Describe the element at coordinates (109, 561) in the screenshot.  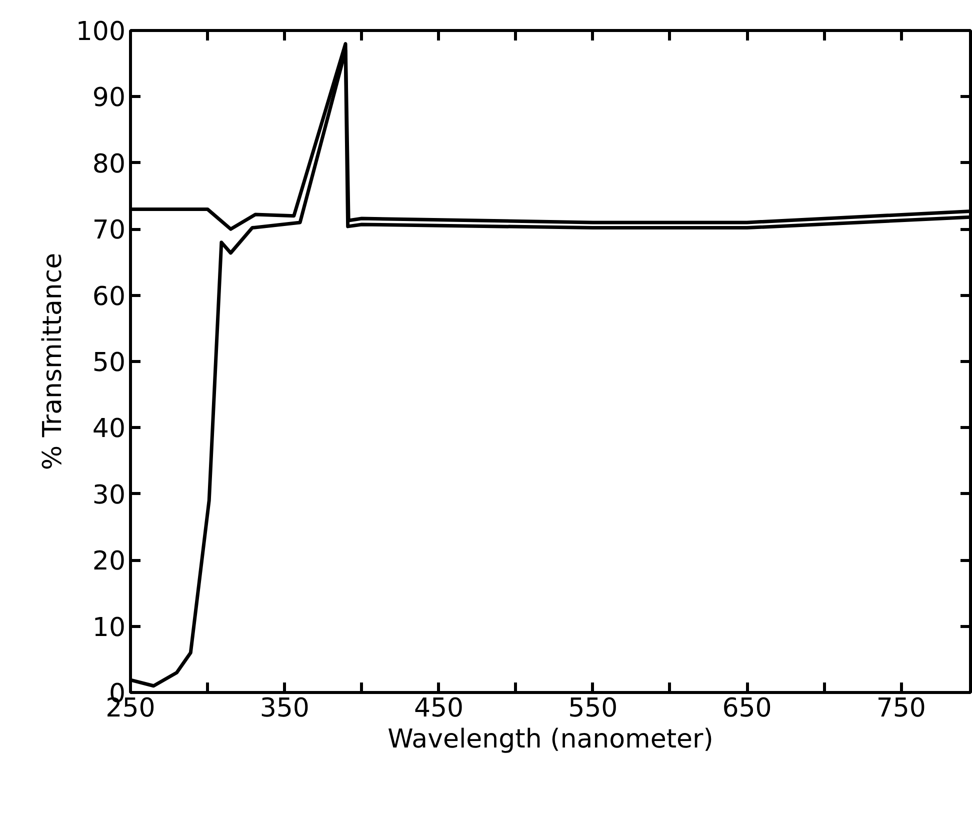
I see `y-tick-label: 20` at that location.